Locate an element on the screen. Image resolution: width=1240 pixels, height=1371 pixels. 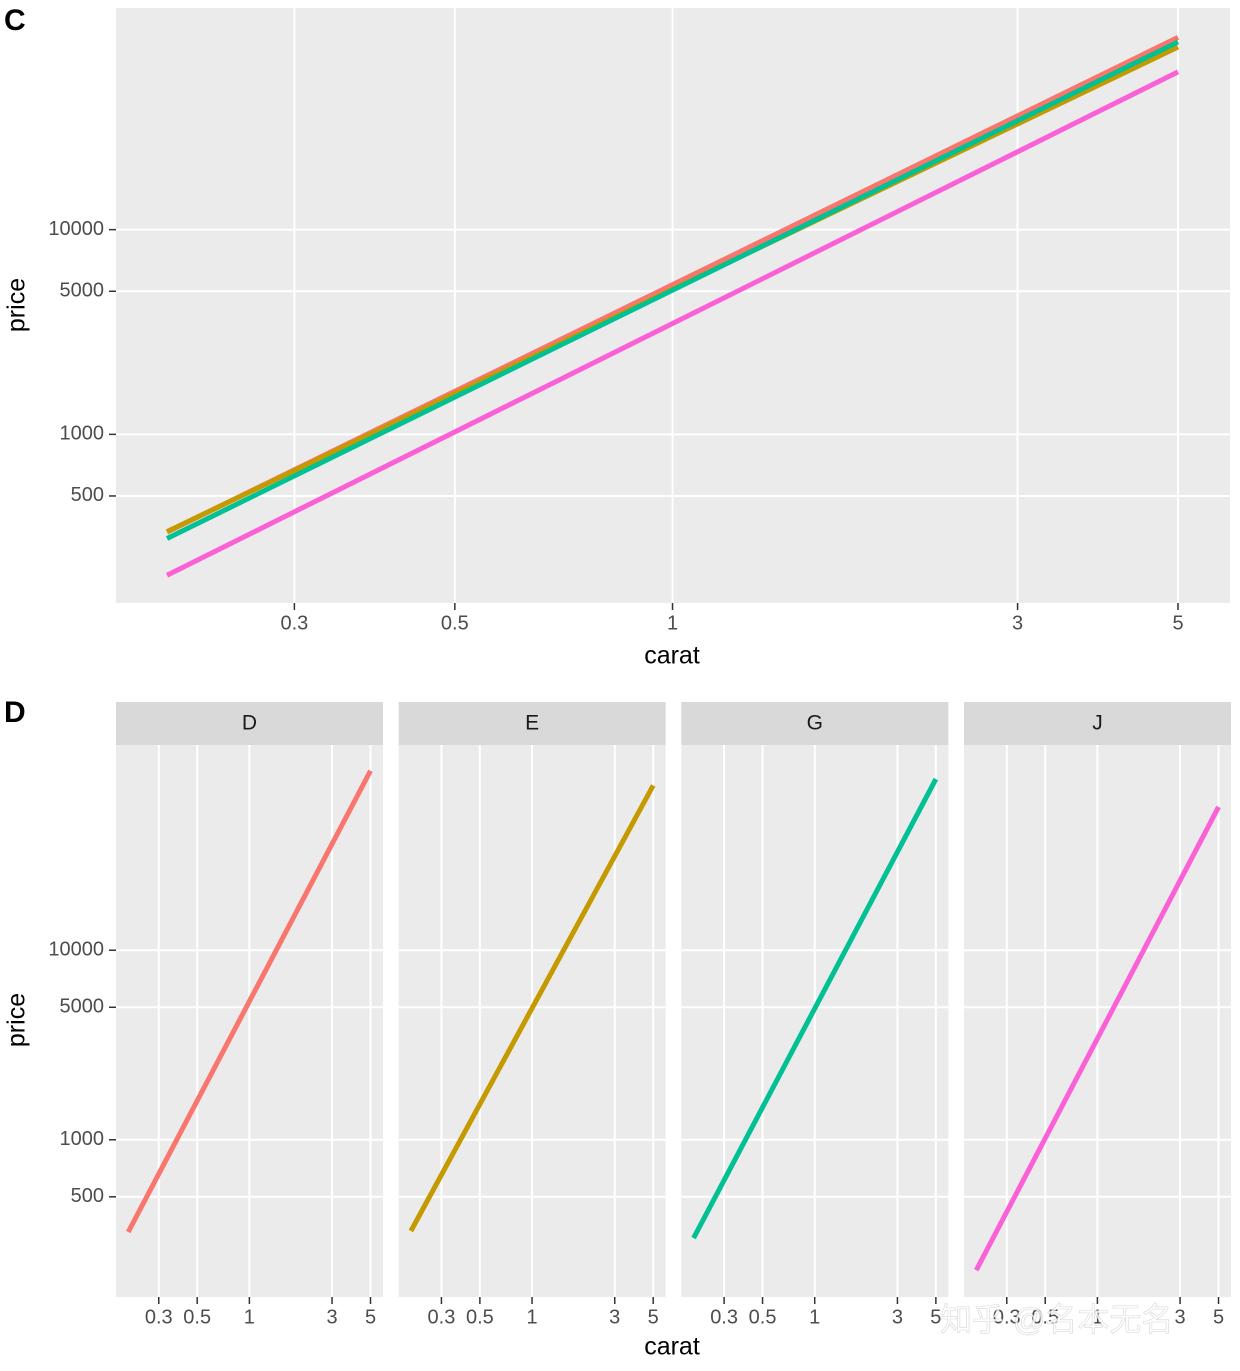
watermark: 知乎 @名本无名 is located at coordinates (1056, 1319).